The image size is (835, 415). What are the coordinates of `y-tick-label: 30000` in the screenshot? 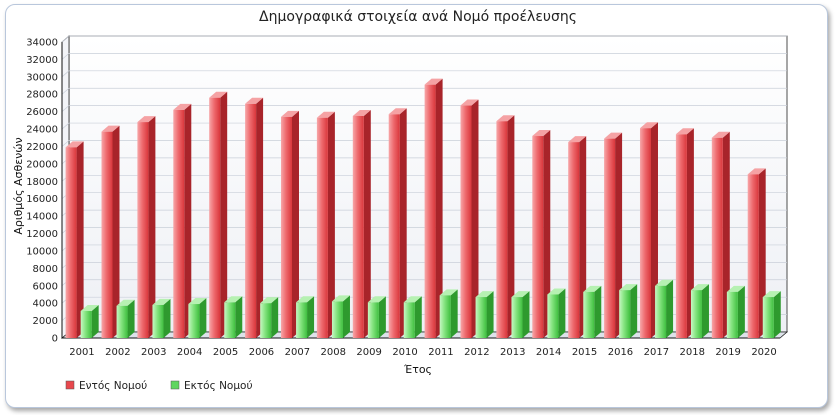 It's located at (42, 77).